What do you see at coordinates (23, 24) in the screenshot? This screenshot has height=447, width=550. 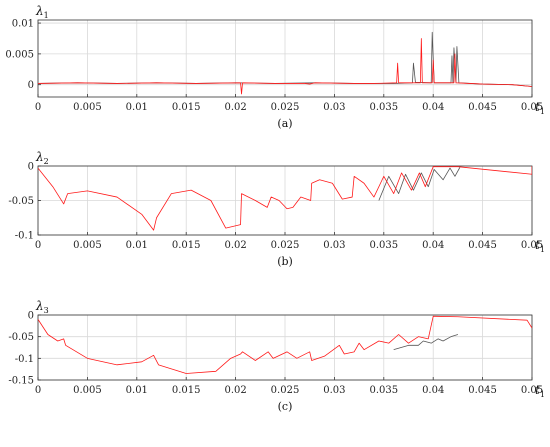 I see `y-tick-label: 0.01` at bounding box center [23, 24].